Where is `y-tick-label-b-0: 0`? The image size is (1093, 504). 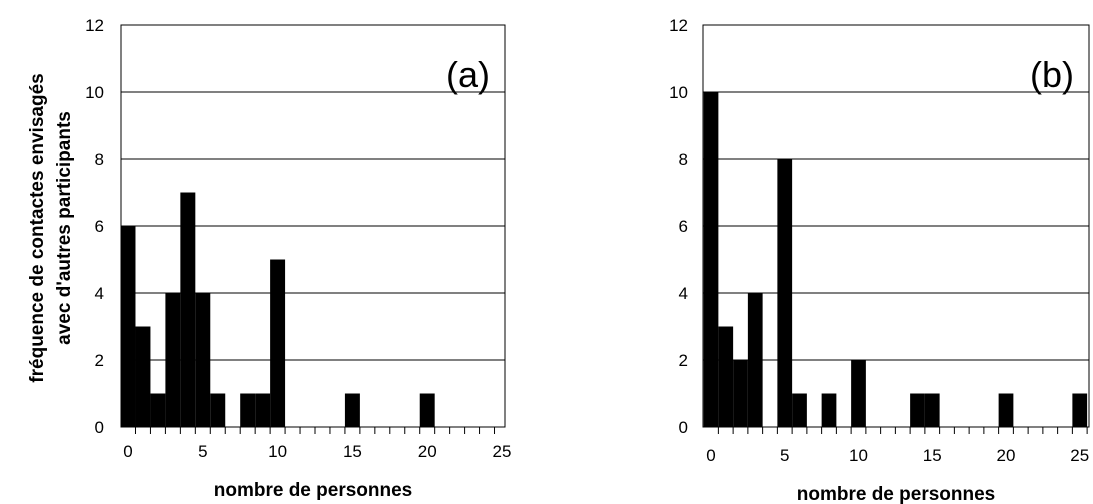
y-tick-label-b-0: 0 is located at coordinates (683, 427).